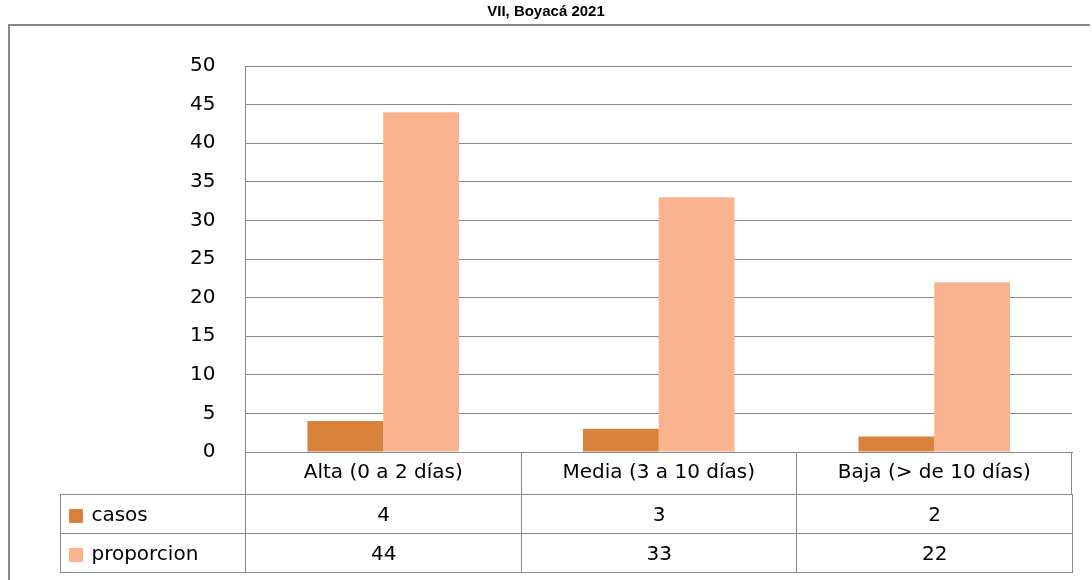 This screenshot has width=1092, height=580. I want to click on data-label: 4, so click(383, 514).